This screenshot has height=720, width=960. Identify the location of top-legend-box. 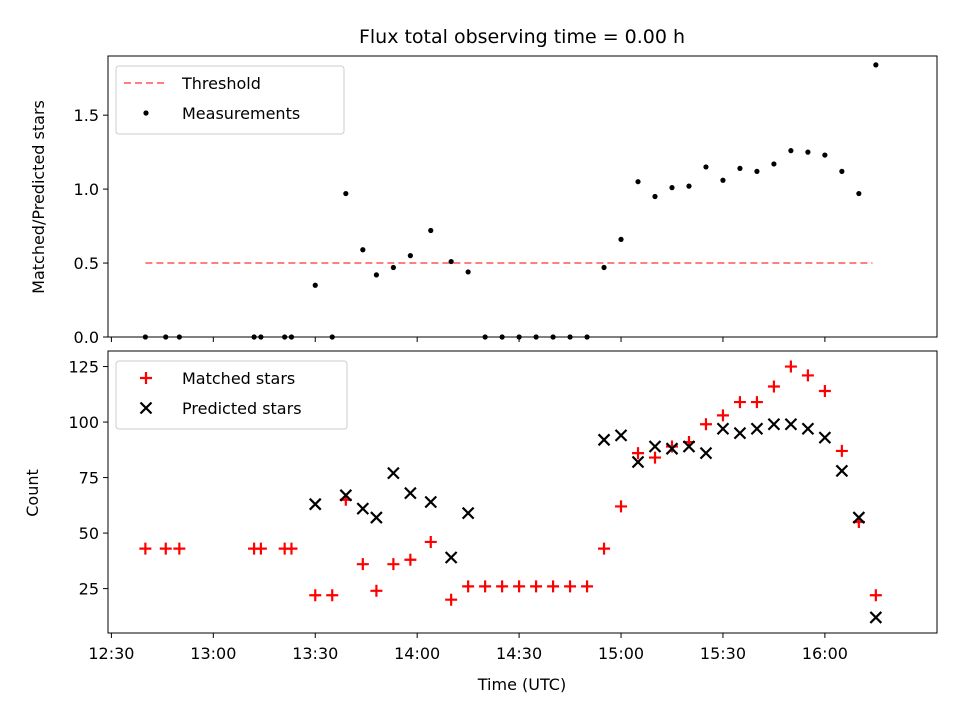
(230, 100).